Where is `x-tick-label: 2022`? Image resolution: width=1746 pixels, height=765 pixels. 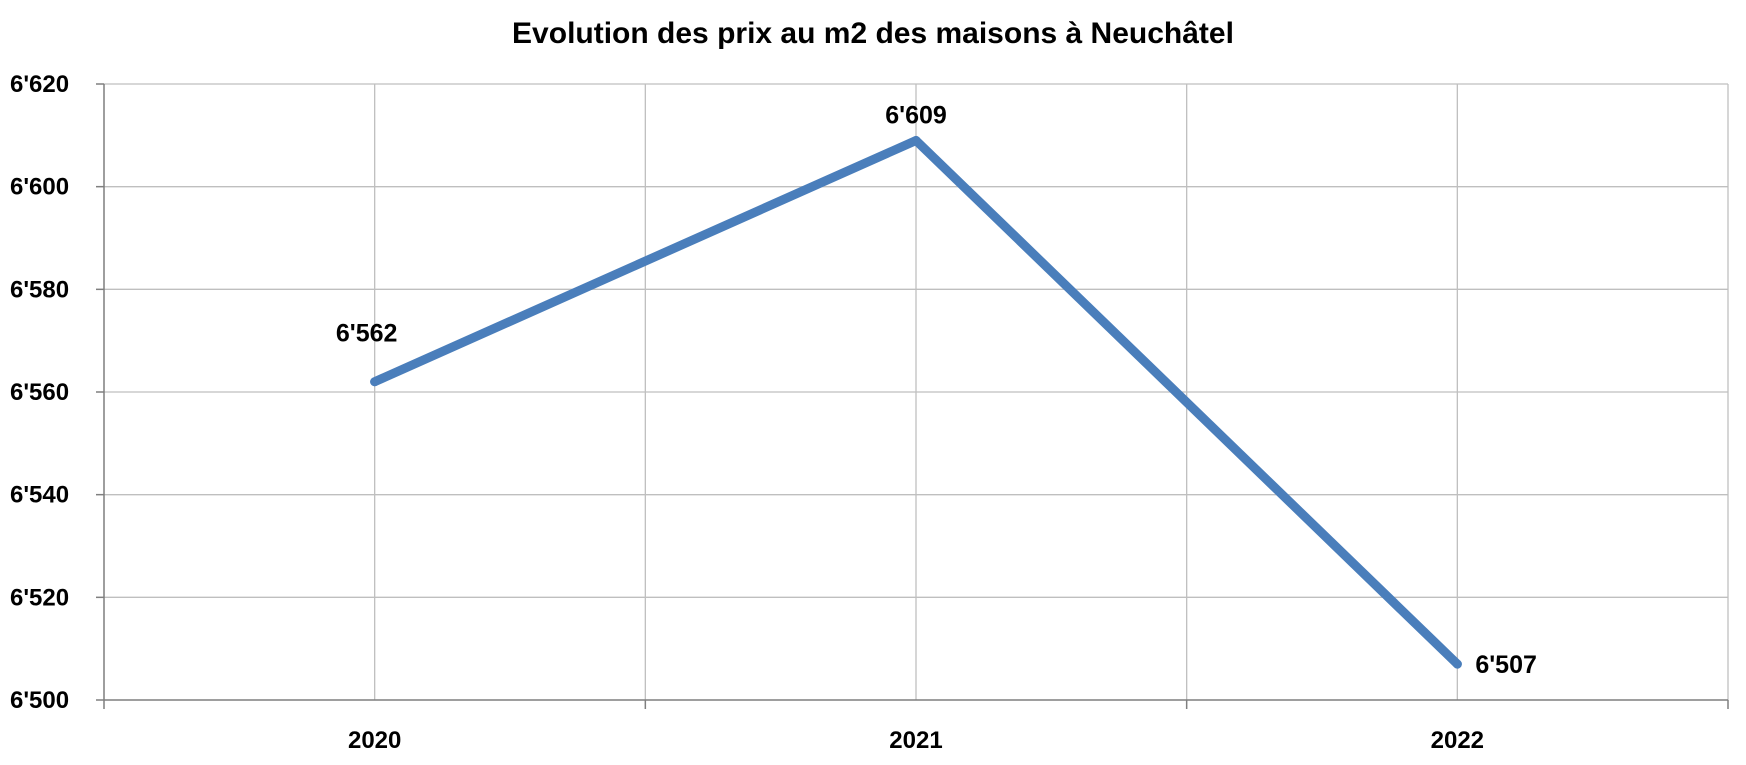
x-tick-label: 2022 is located at coordinates (1457, 740).